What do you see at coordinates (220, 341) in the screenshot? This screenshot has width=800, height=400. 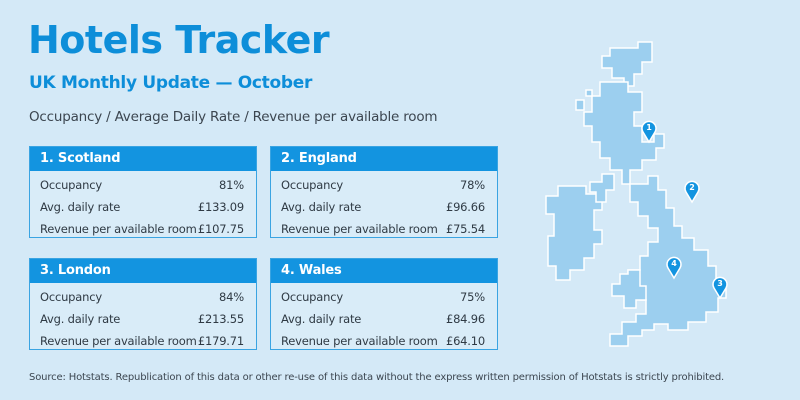 I see `row-value: £179.71` at bounding box center [220, 341].